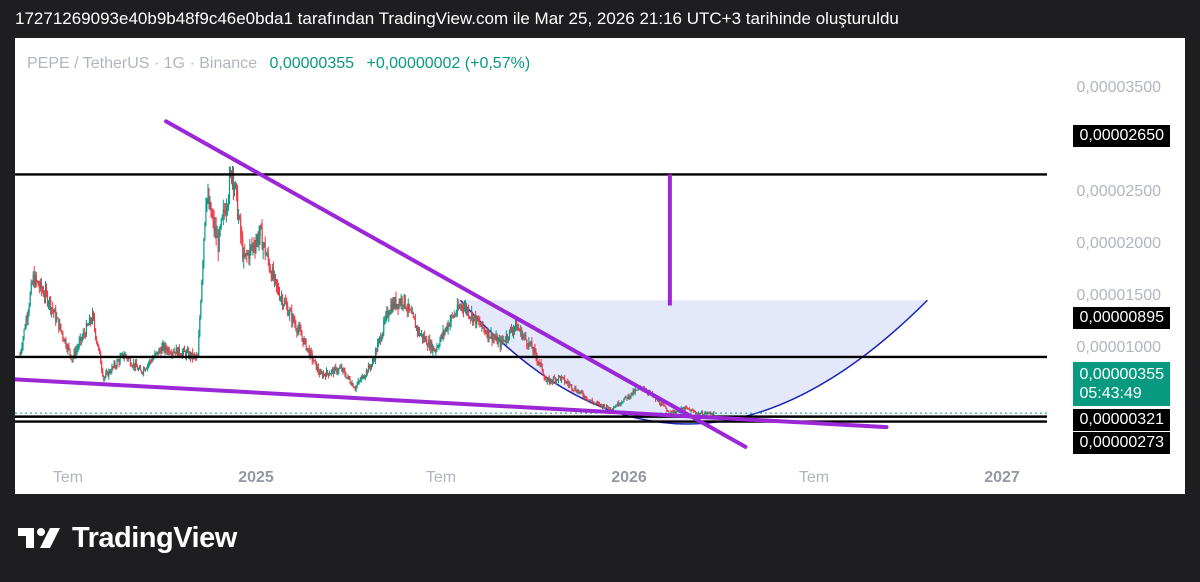 Image resolution: width=1200 pixels, height=582 pixels. What do you see at coordinates (1121, 374) in the screenshot?
I see `current-price-value: 0,00000355` at bounding box center [1121, 374].